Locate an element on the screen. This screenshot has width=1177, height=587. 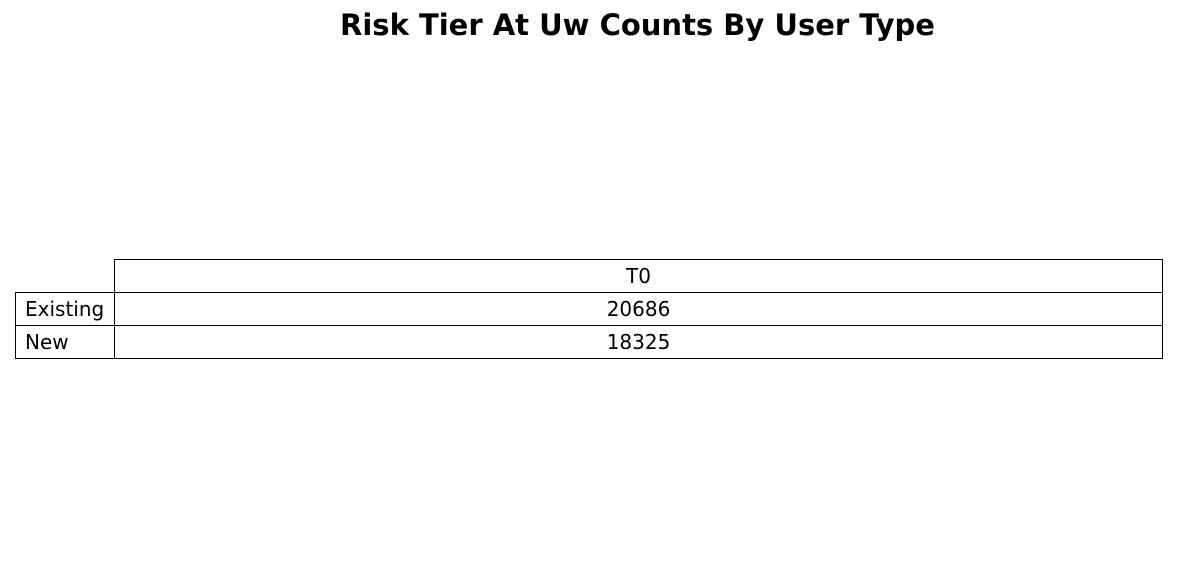
table-row: New 18325 is located at coordinates (589, 342).